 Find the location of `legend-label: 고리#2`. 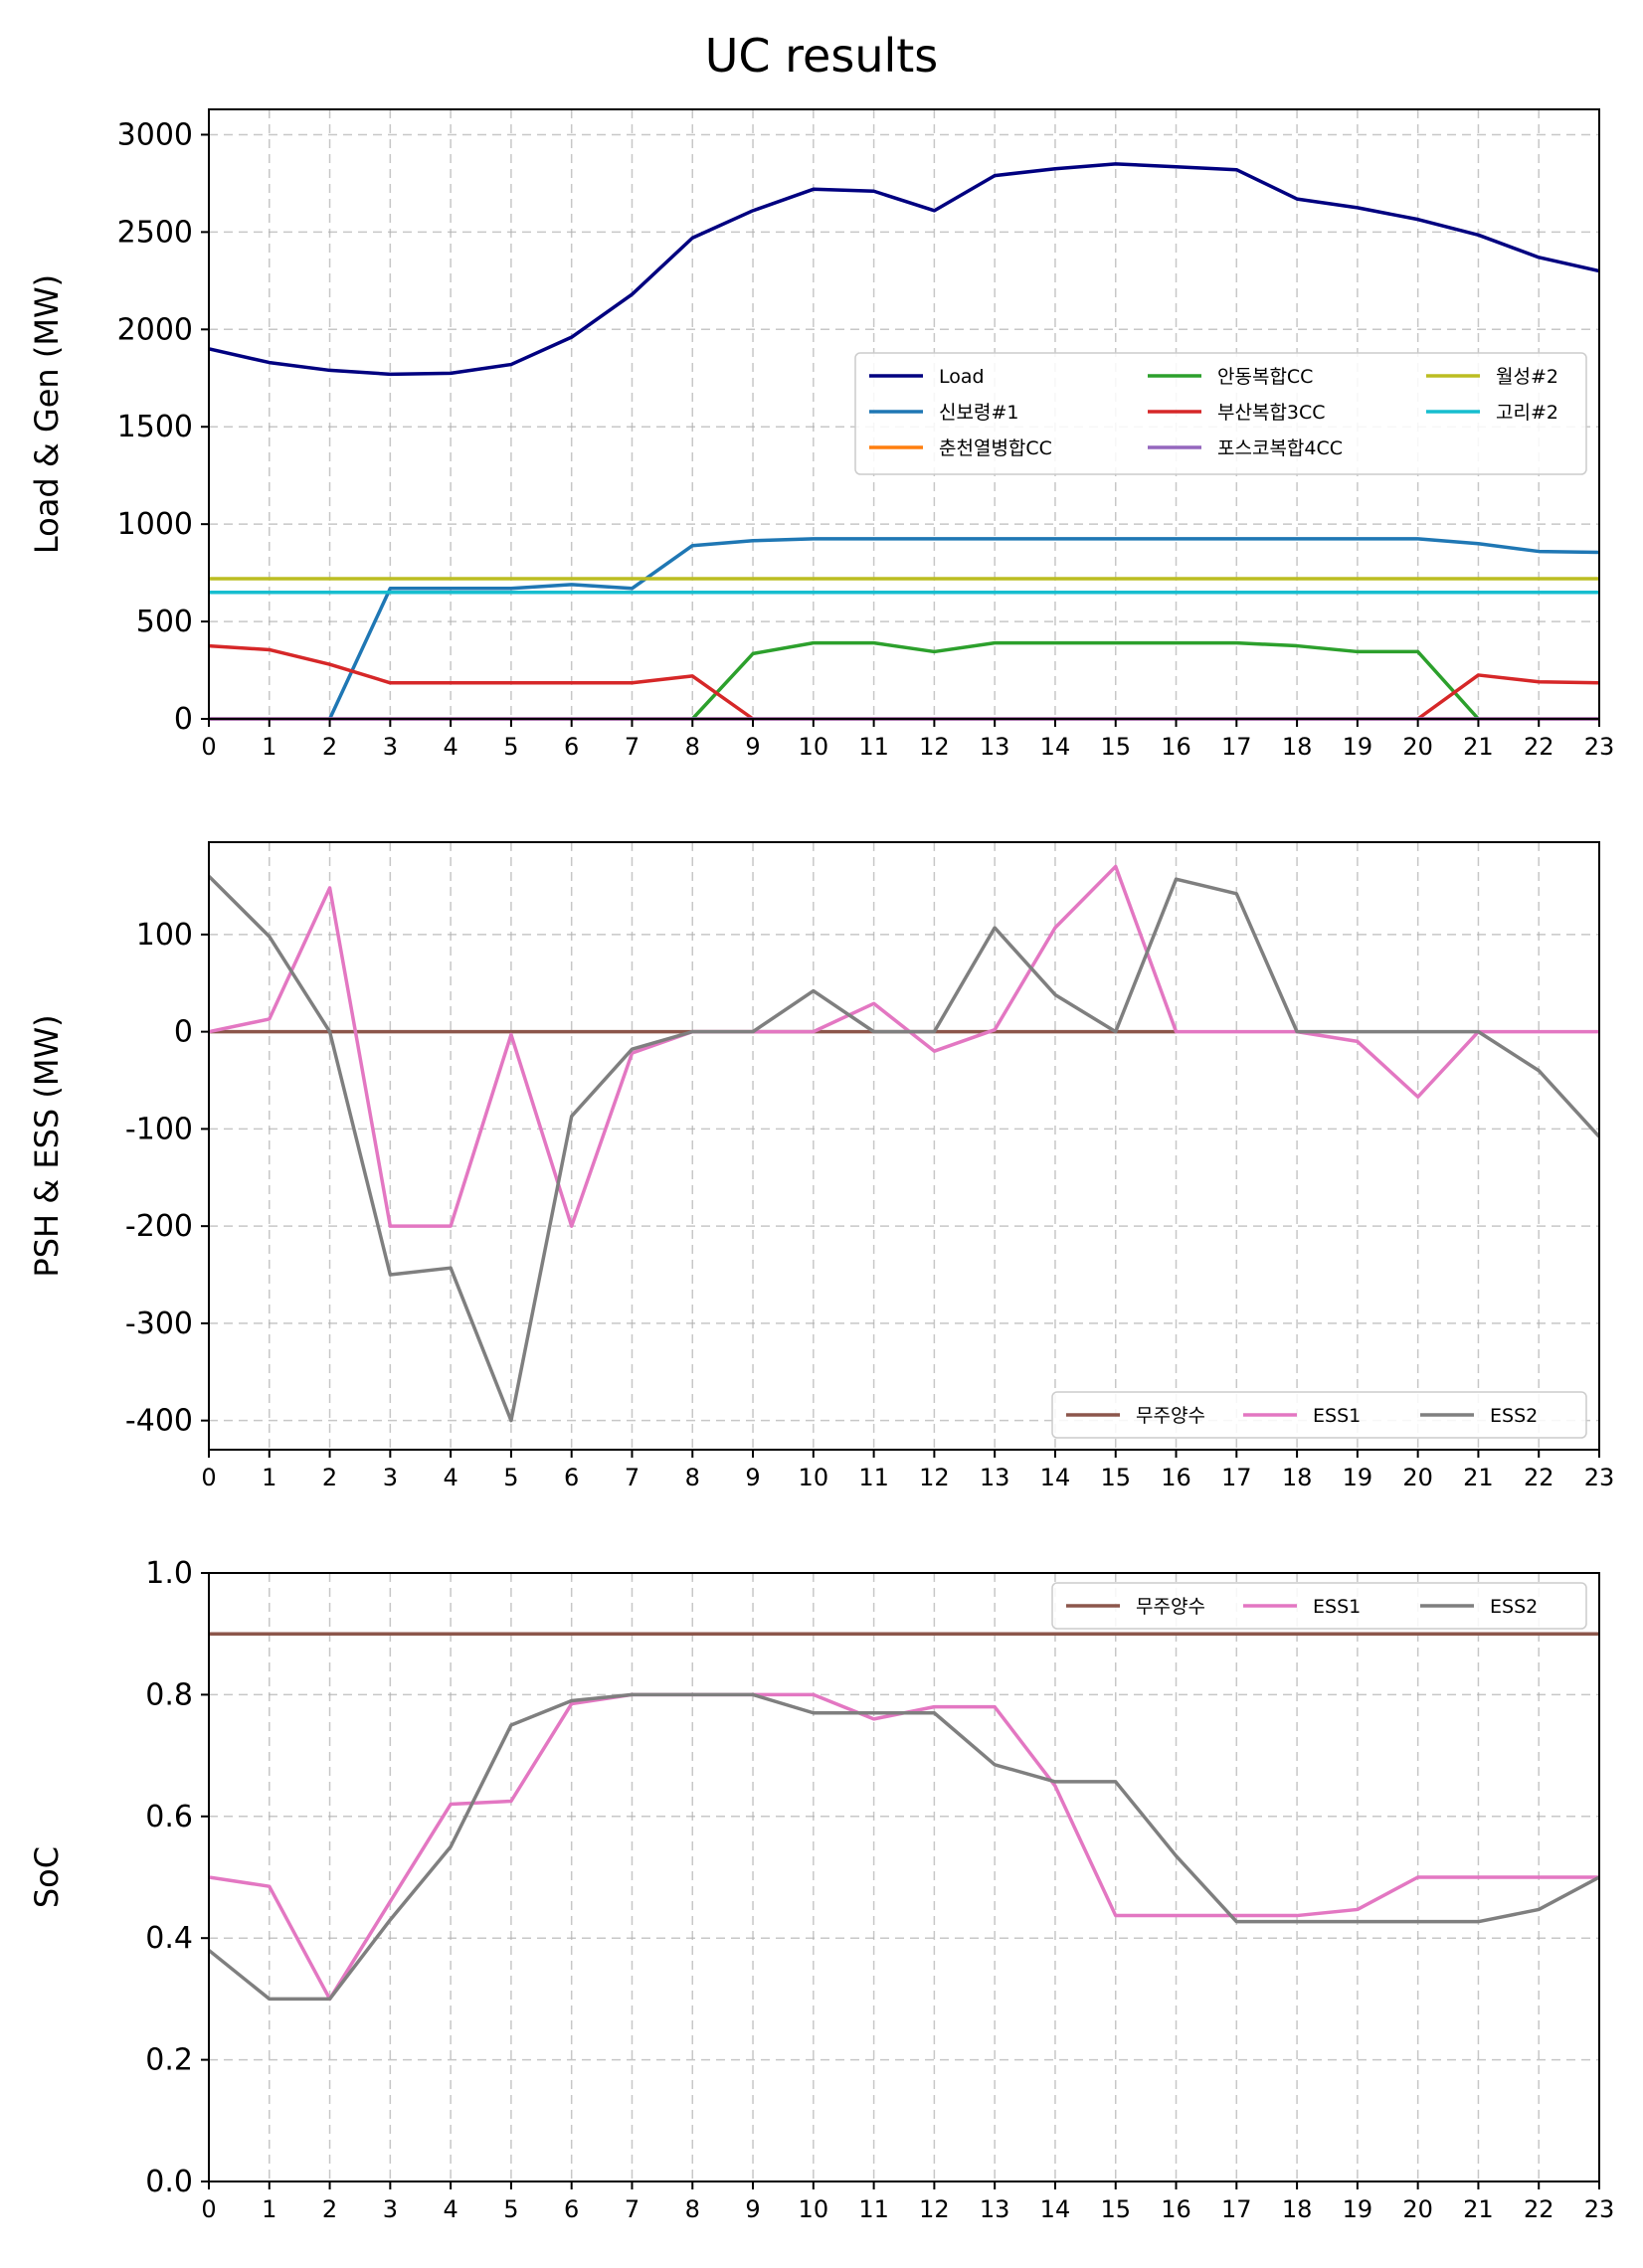

legend-label: 고리#2 is located at coordinates (1527, 413).